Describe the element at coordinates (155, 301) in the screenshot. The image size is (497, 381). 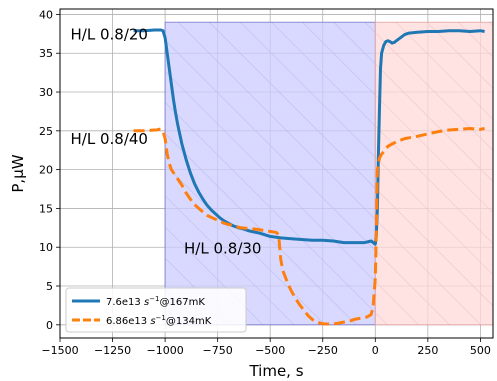
I see `legend-label-1: 7.6e13 s−1@167mK` at that location.